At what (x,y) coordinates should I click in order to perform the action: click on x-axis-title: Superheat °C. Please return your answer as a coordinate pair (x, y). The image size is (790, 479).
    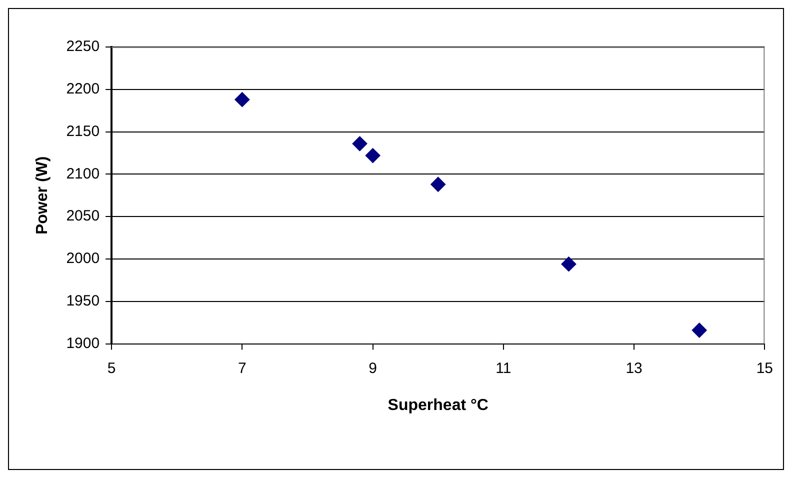
    Looking at the image, I should click on (438, 405).